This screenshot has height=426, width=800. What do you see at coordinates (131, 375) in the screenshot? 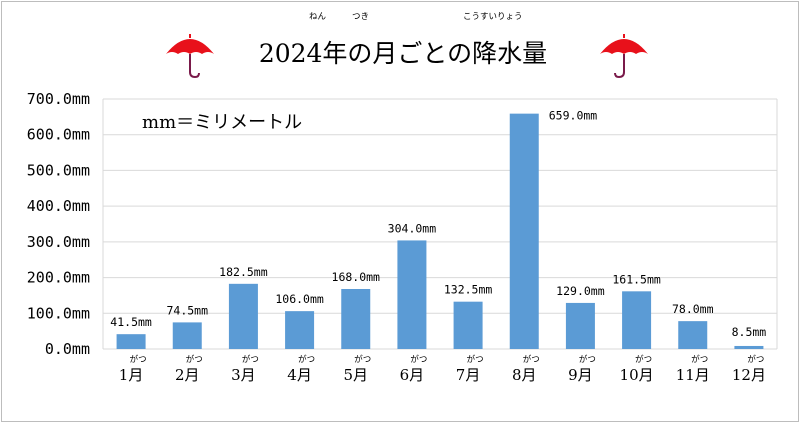
I see `x-tick-label-1: 1月` at bounding box center [131, 375].